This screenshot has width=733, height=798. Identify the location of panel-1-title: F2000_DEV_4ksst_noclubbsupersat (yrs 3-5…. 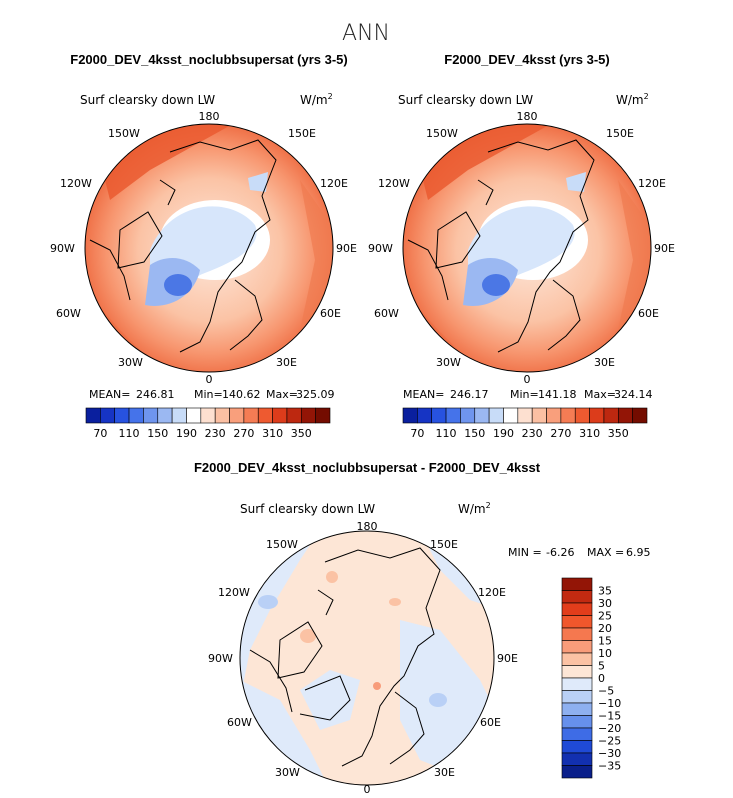
(208, 59).